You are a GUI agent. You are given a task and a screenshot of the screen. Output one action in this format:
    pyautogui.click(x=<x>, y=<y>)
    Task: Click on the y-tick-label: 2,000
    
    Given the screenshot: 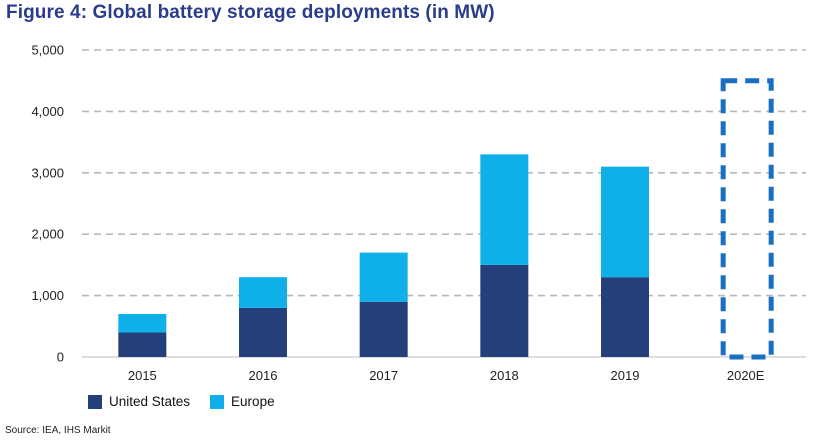 What is the action you would take?
    pyautogui.click(x=47, y=234)
    